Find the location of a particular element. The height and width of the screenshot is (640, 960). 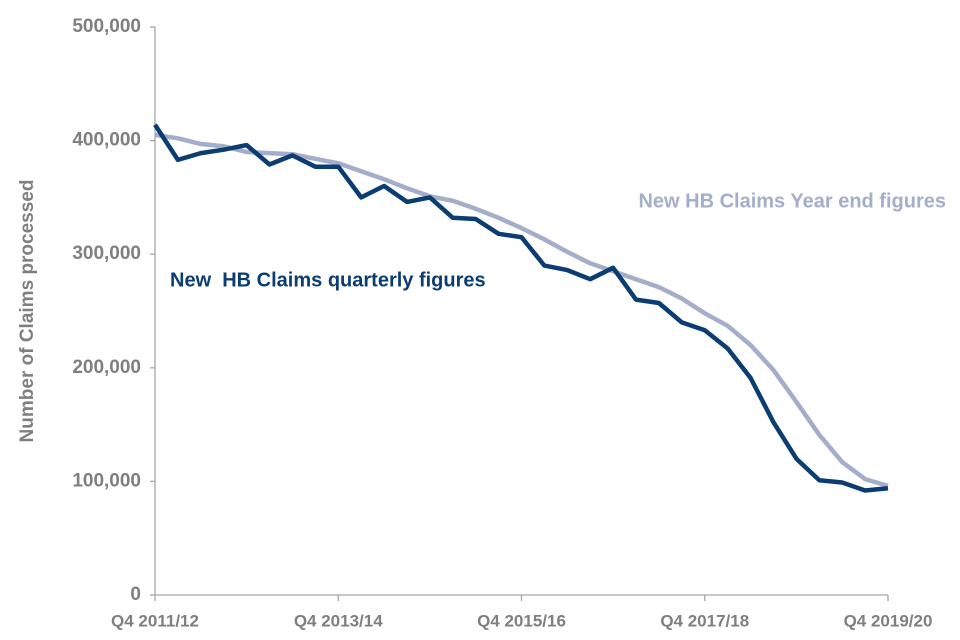

y-tick-label: 200,000 is located at coordinates (106, 367).